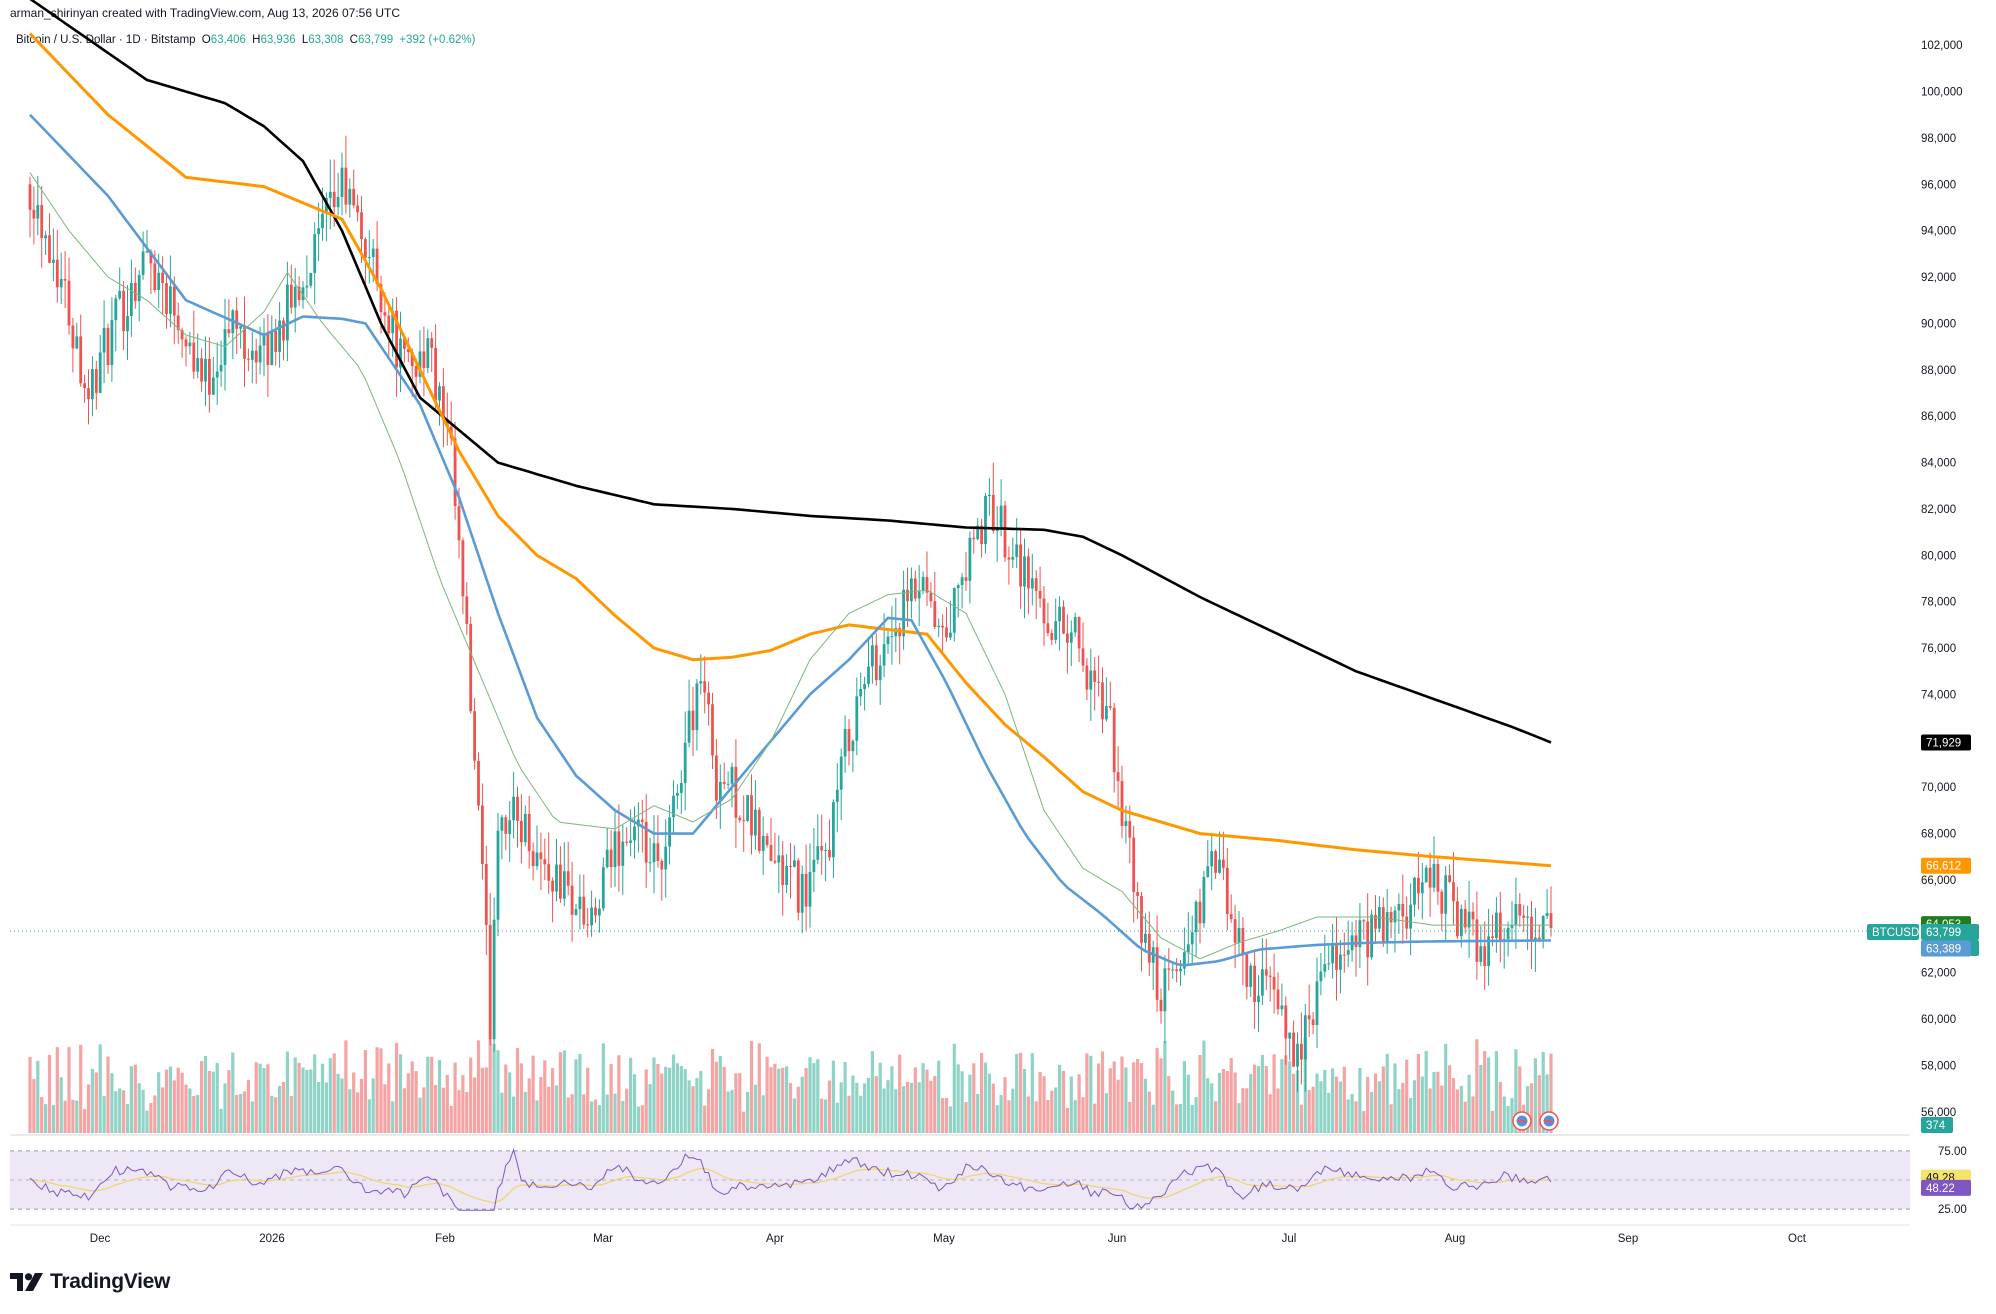 This screenshot has width=1996, height=1314. I want to click on tradingview-logo-icon, so click(26, 1282).